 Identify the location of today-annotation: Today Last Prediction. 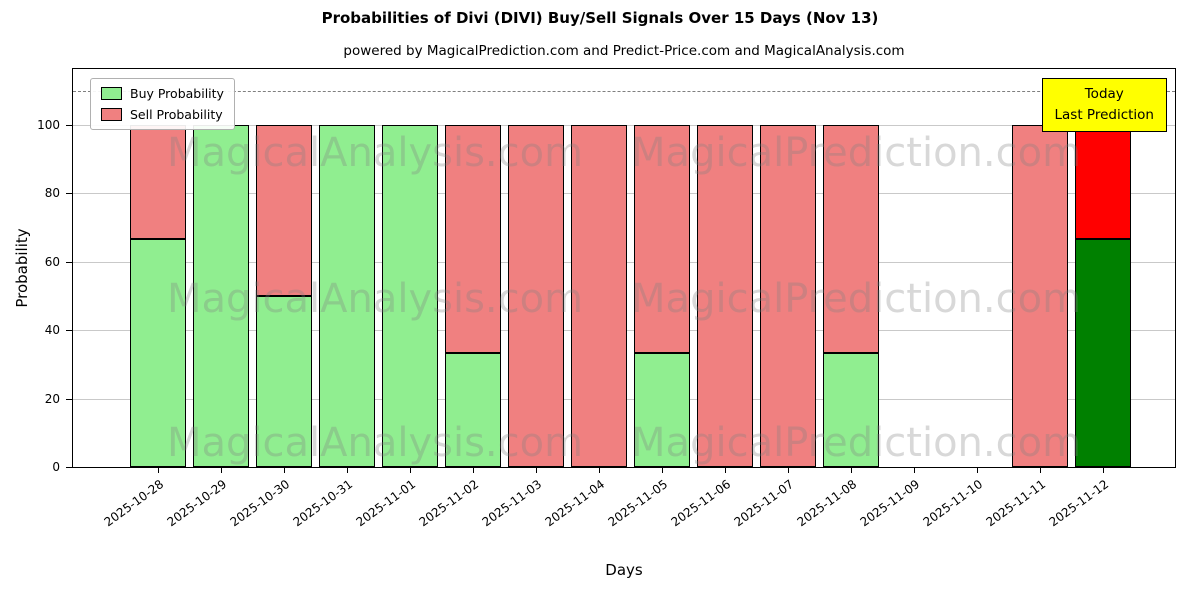
(1104, 105).